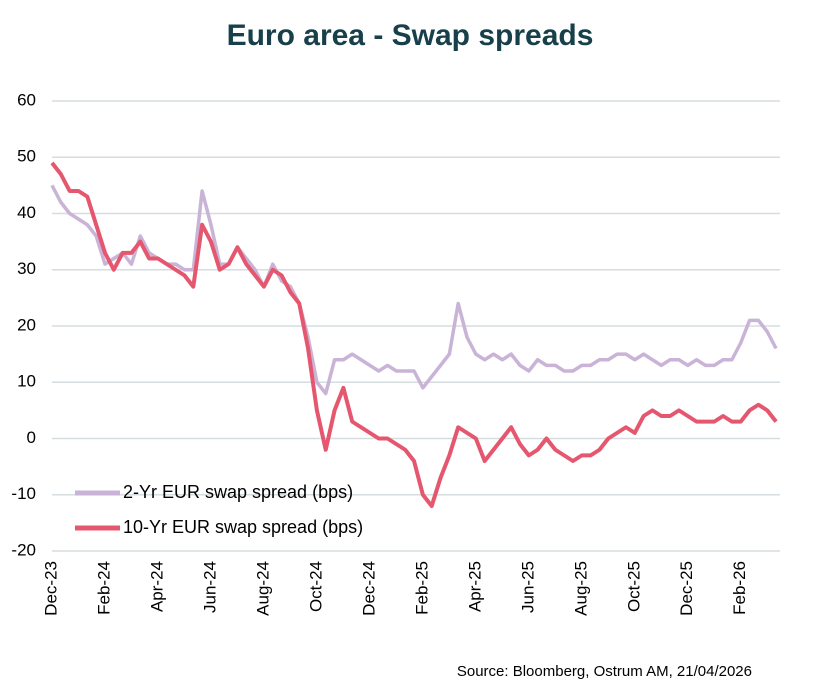 The image size is (820, 700). What do you see at coordinates (31, 437) in the screenshot?
I see `y-tick-label: 0` at bounding box center [31, 437].